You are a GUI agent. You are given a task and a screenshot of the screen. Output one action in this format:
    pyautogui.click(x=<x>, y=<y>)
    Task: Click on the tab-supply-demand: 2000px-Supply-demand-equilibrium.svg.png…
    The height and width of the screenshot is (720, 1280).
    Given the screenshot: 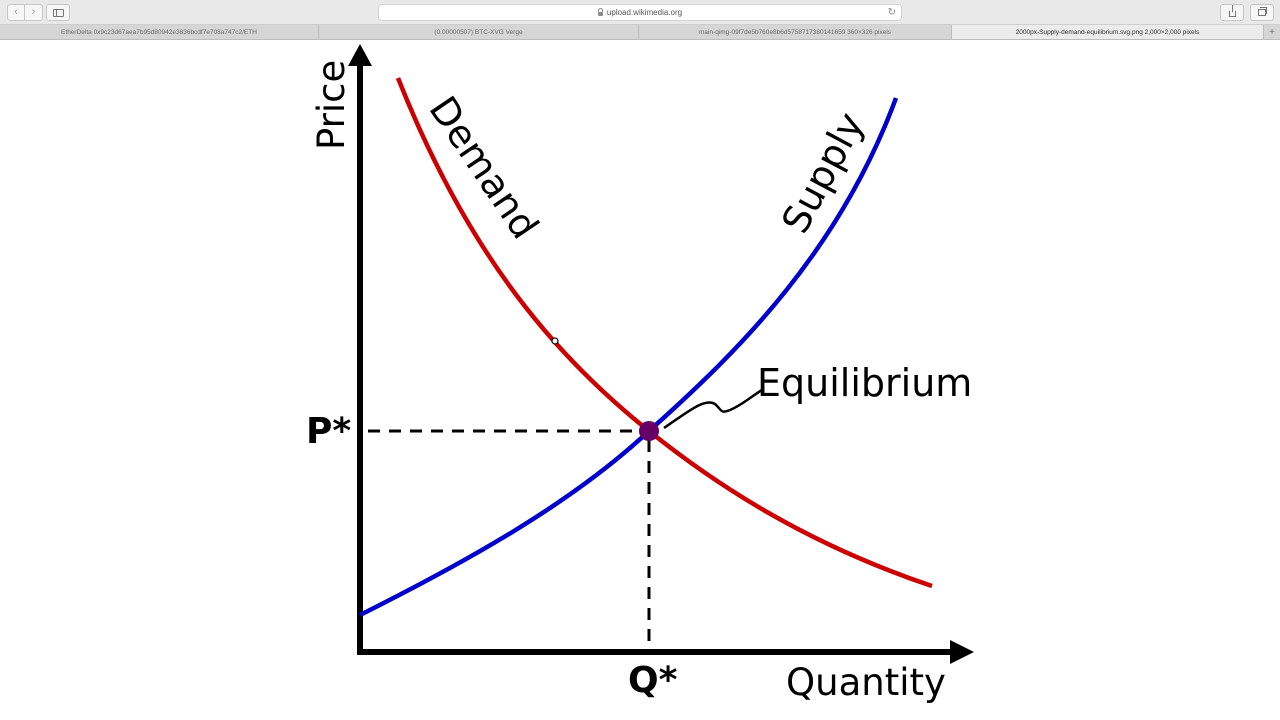 What is the action you would take?
    pyautogui.click(x=1108, y=32)
    